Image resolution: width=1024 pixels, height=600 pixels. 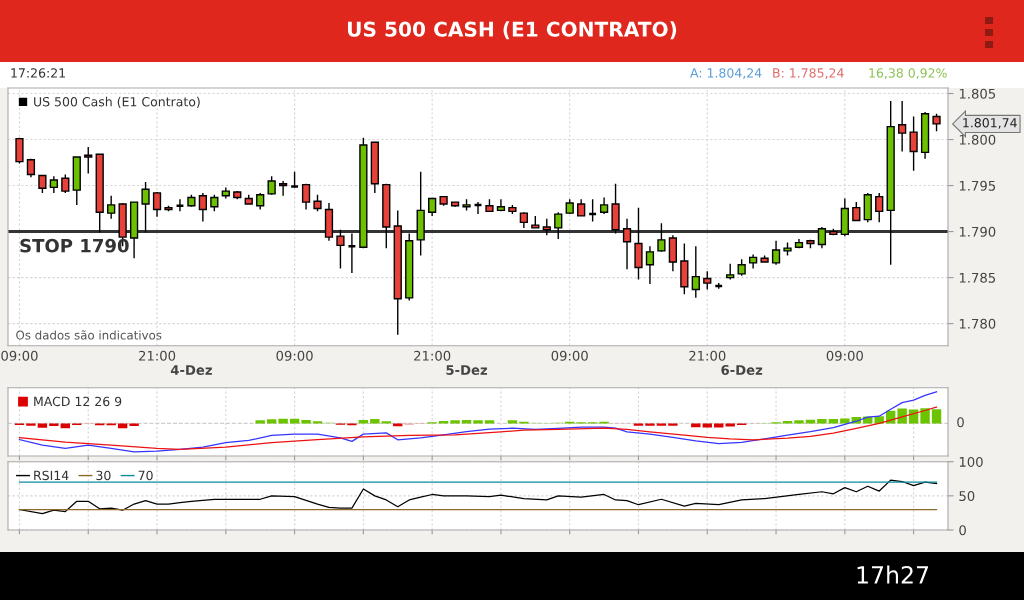 I want to click on ref-line-label: STOP 1790, so click(x=74, y=245).